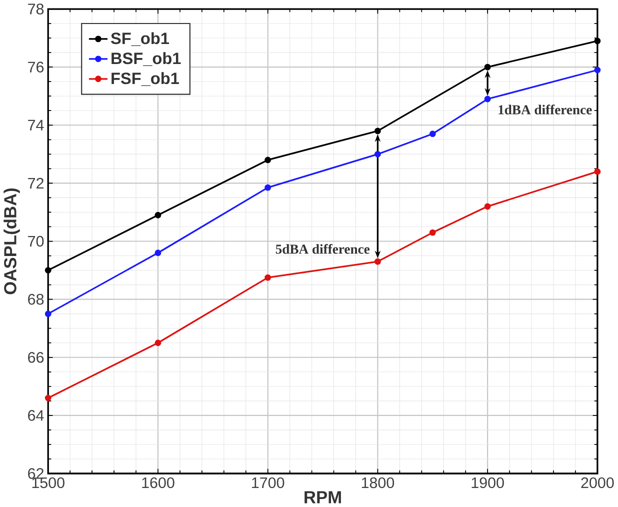 This screenshot has width=618, height=507. What do you see at coordinates (36, 299) in the screenshot?
I see `y-tick-label: 68` at bounding box center [36, 299].